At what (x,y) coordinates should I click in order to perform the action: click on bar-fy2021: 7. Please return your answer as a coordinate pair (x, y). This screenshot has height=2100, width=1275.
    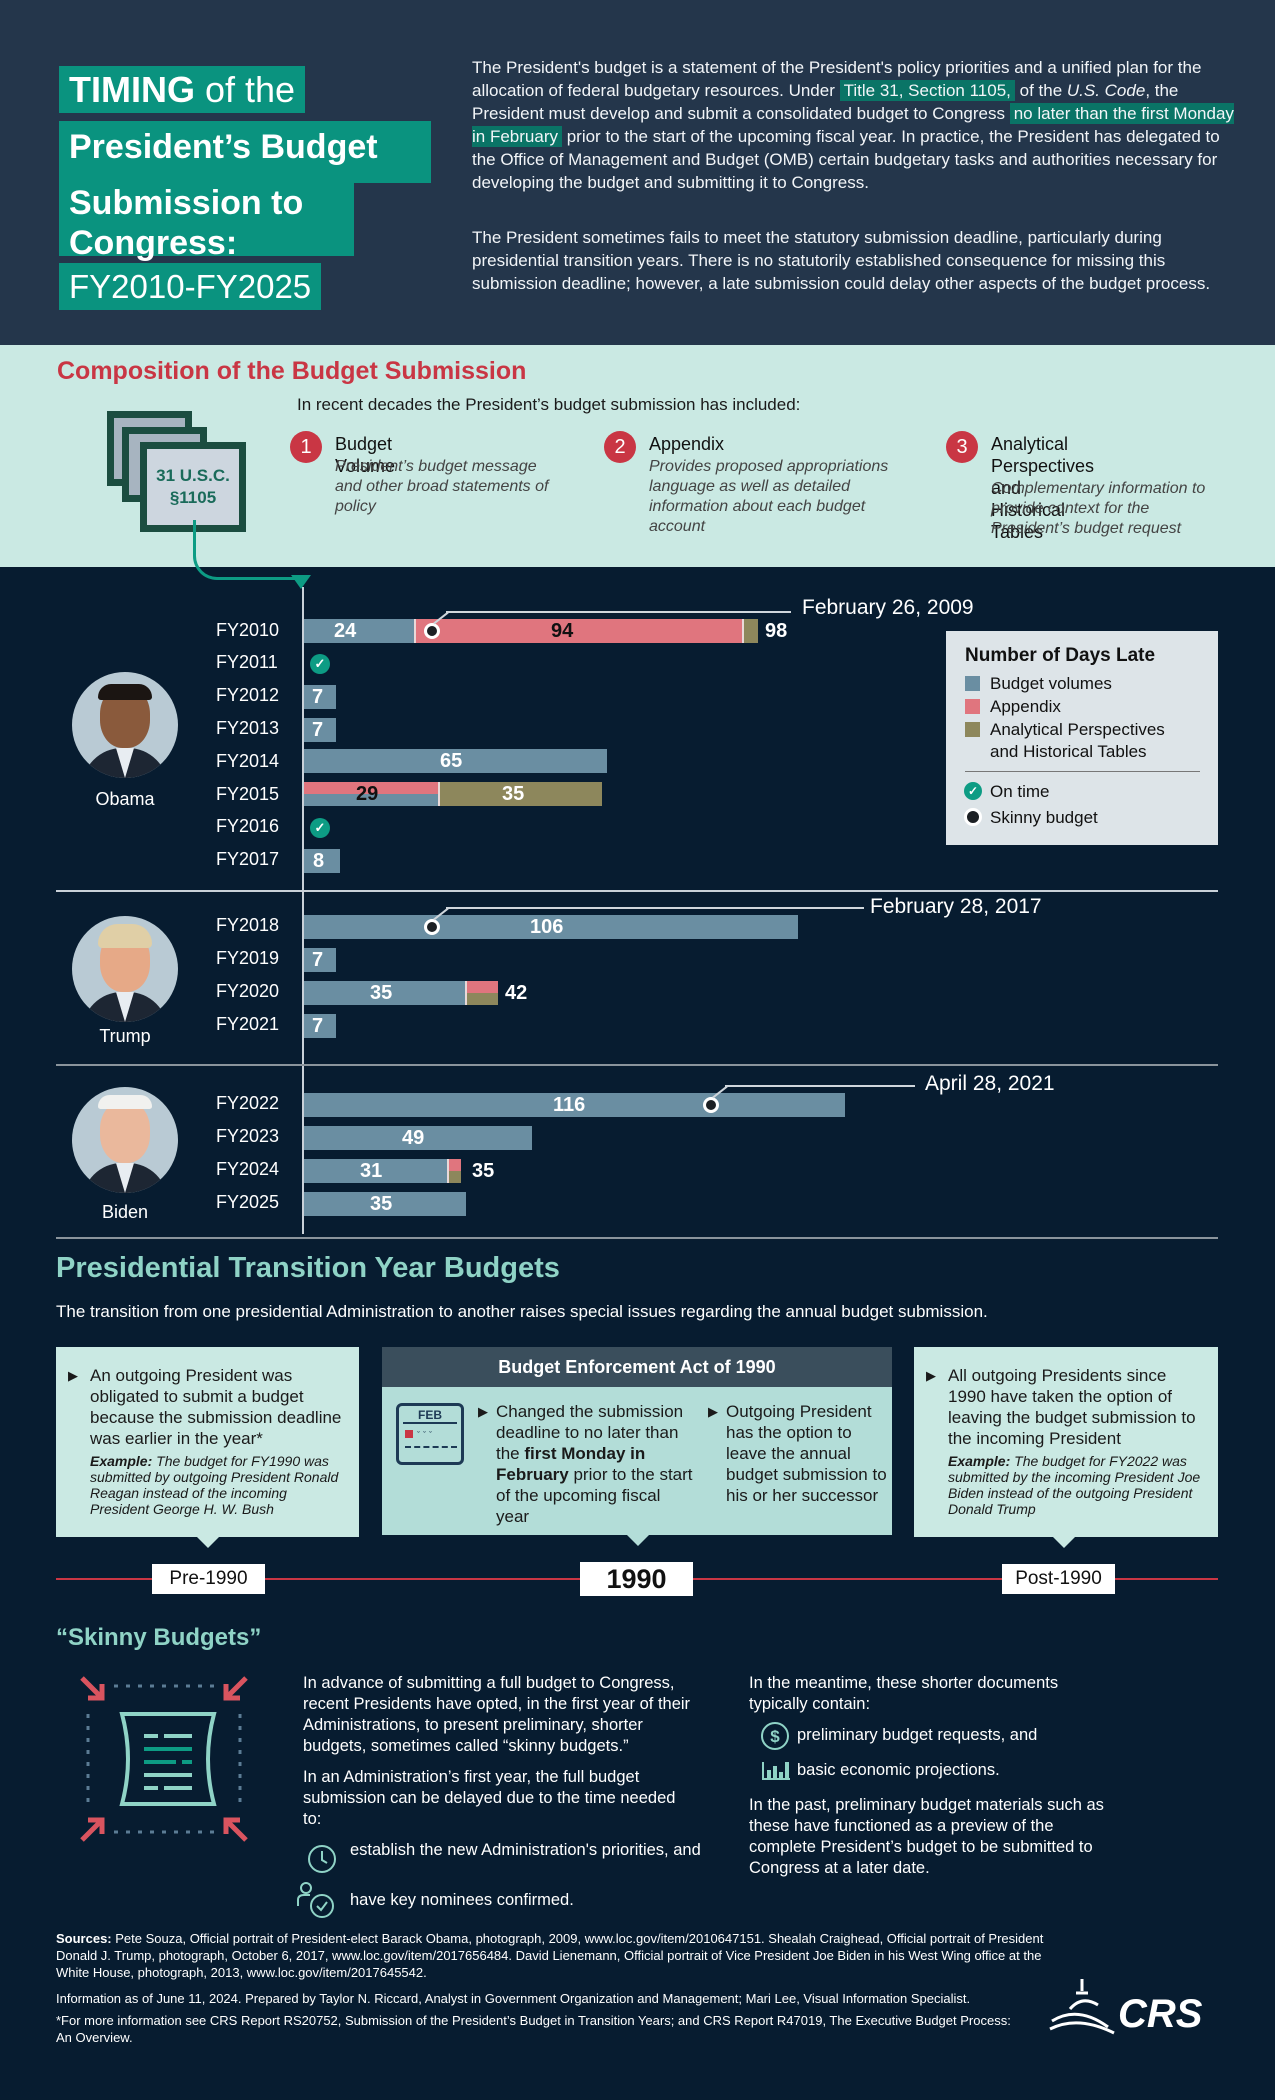
    Looking at the image, I should click on (320, 1026).